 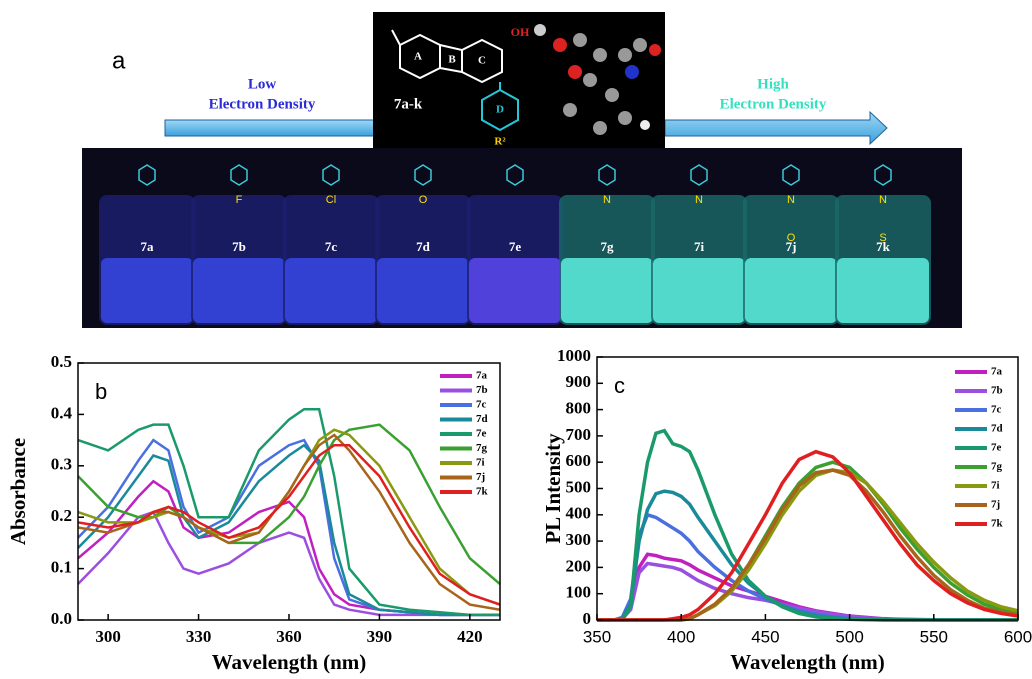 I want to click on y-tick-label: 500, so click(x=579, y=486).